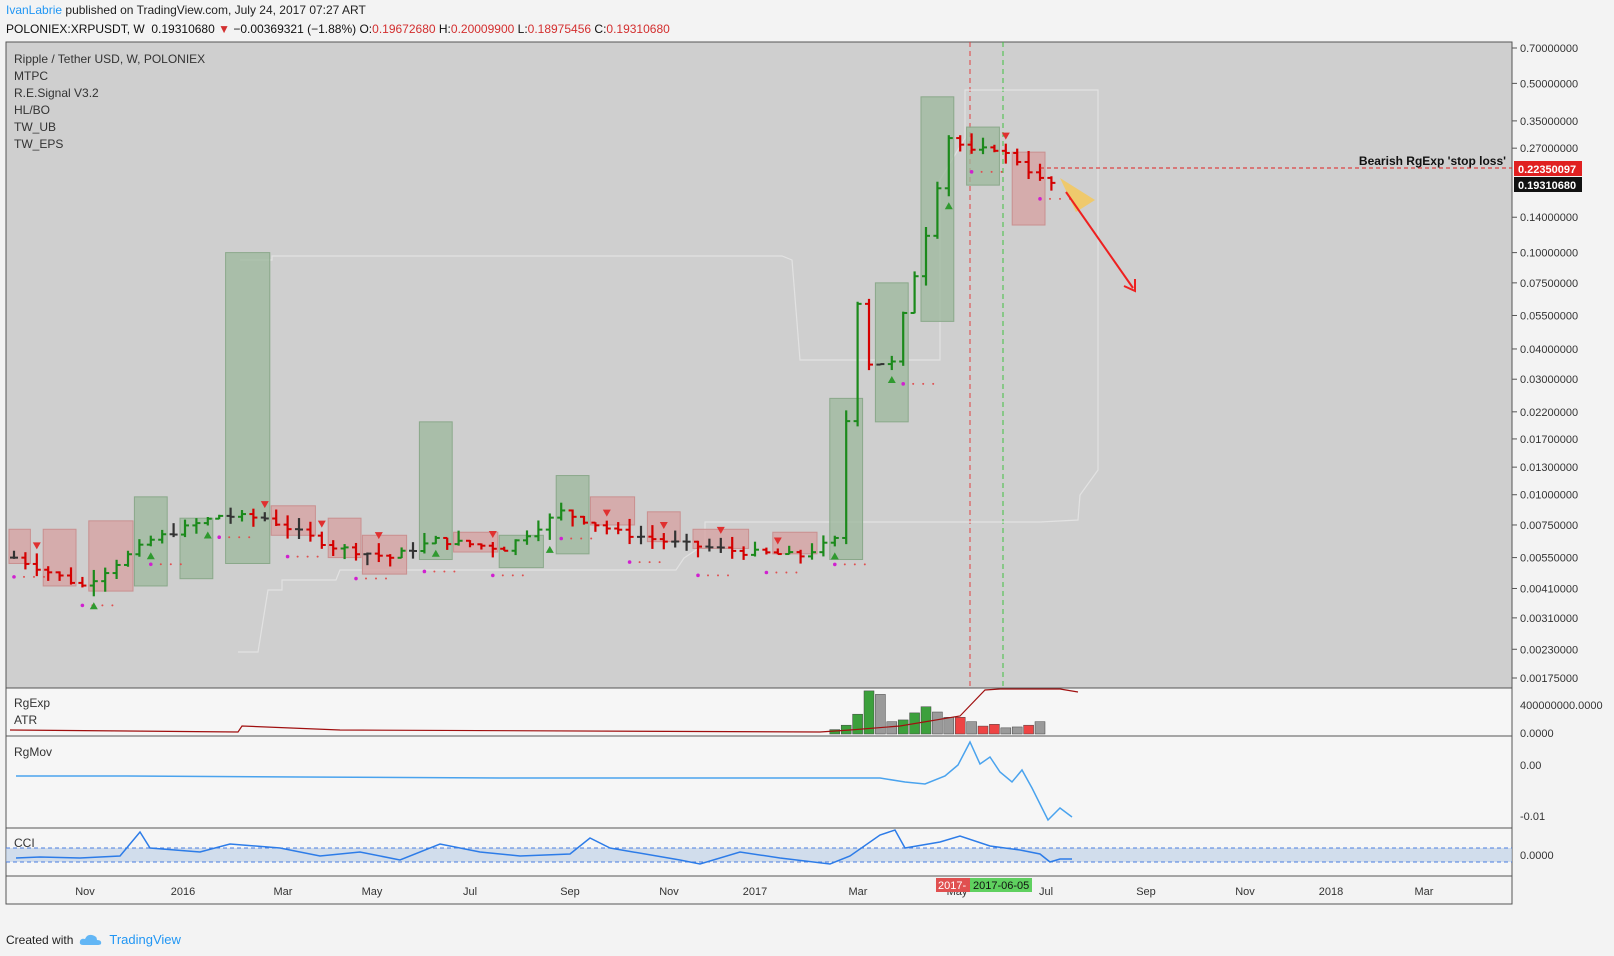  Describe the element at coordinates (1549, 496) in the screenshot. I see `y-tick-label: 0.01000000` at that location.